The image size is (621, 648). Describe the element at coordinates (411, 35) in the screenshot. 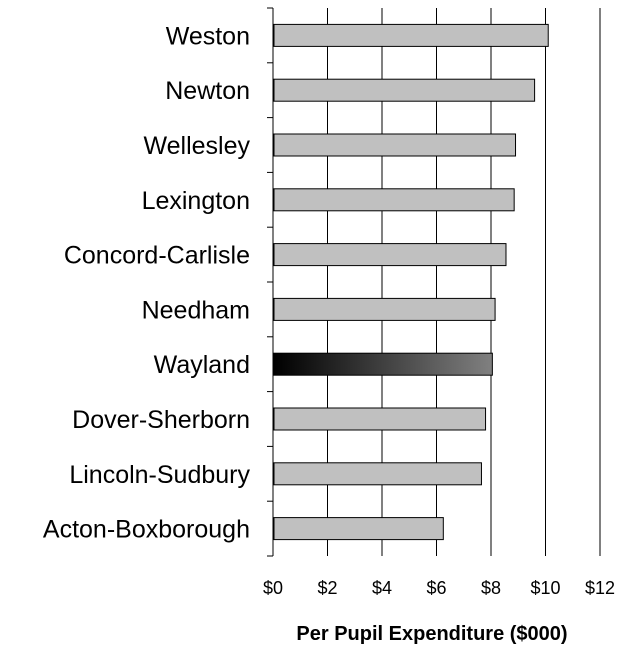

I see `bar-weston` at that location.